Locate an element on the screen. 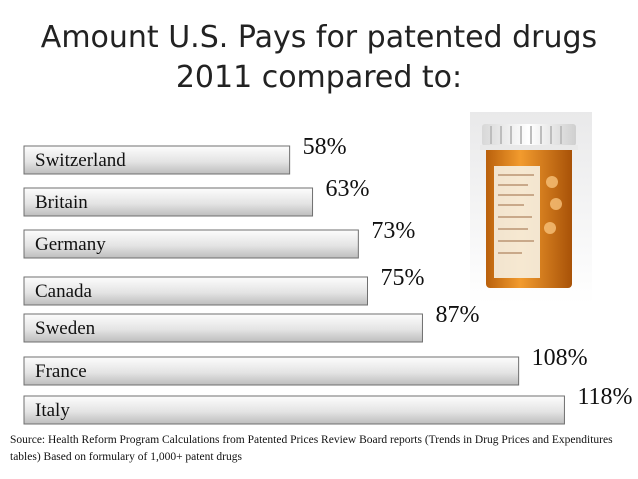  bar-canada is located at coordinates (195, 291).